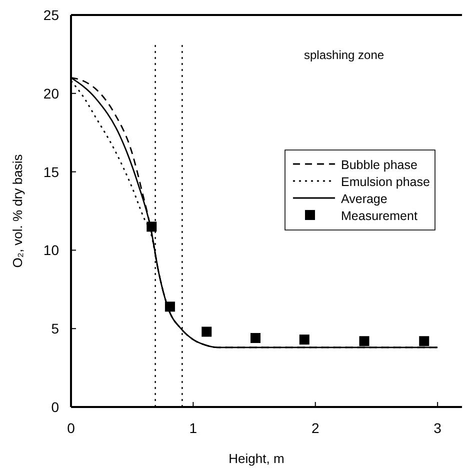 This screenshot has width=466, height=469. Describe the element at coordinates (379, 216) in the screenshot. I see `legend-label: Measurement` at that location.